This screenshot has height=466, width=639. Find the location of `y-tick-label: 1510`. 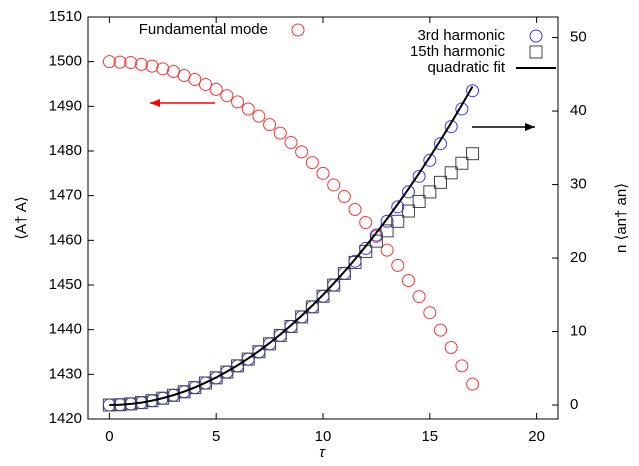

y-tick-label: 1510 is located at coordinates (65, 16).